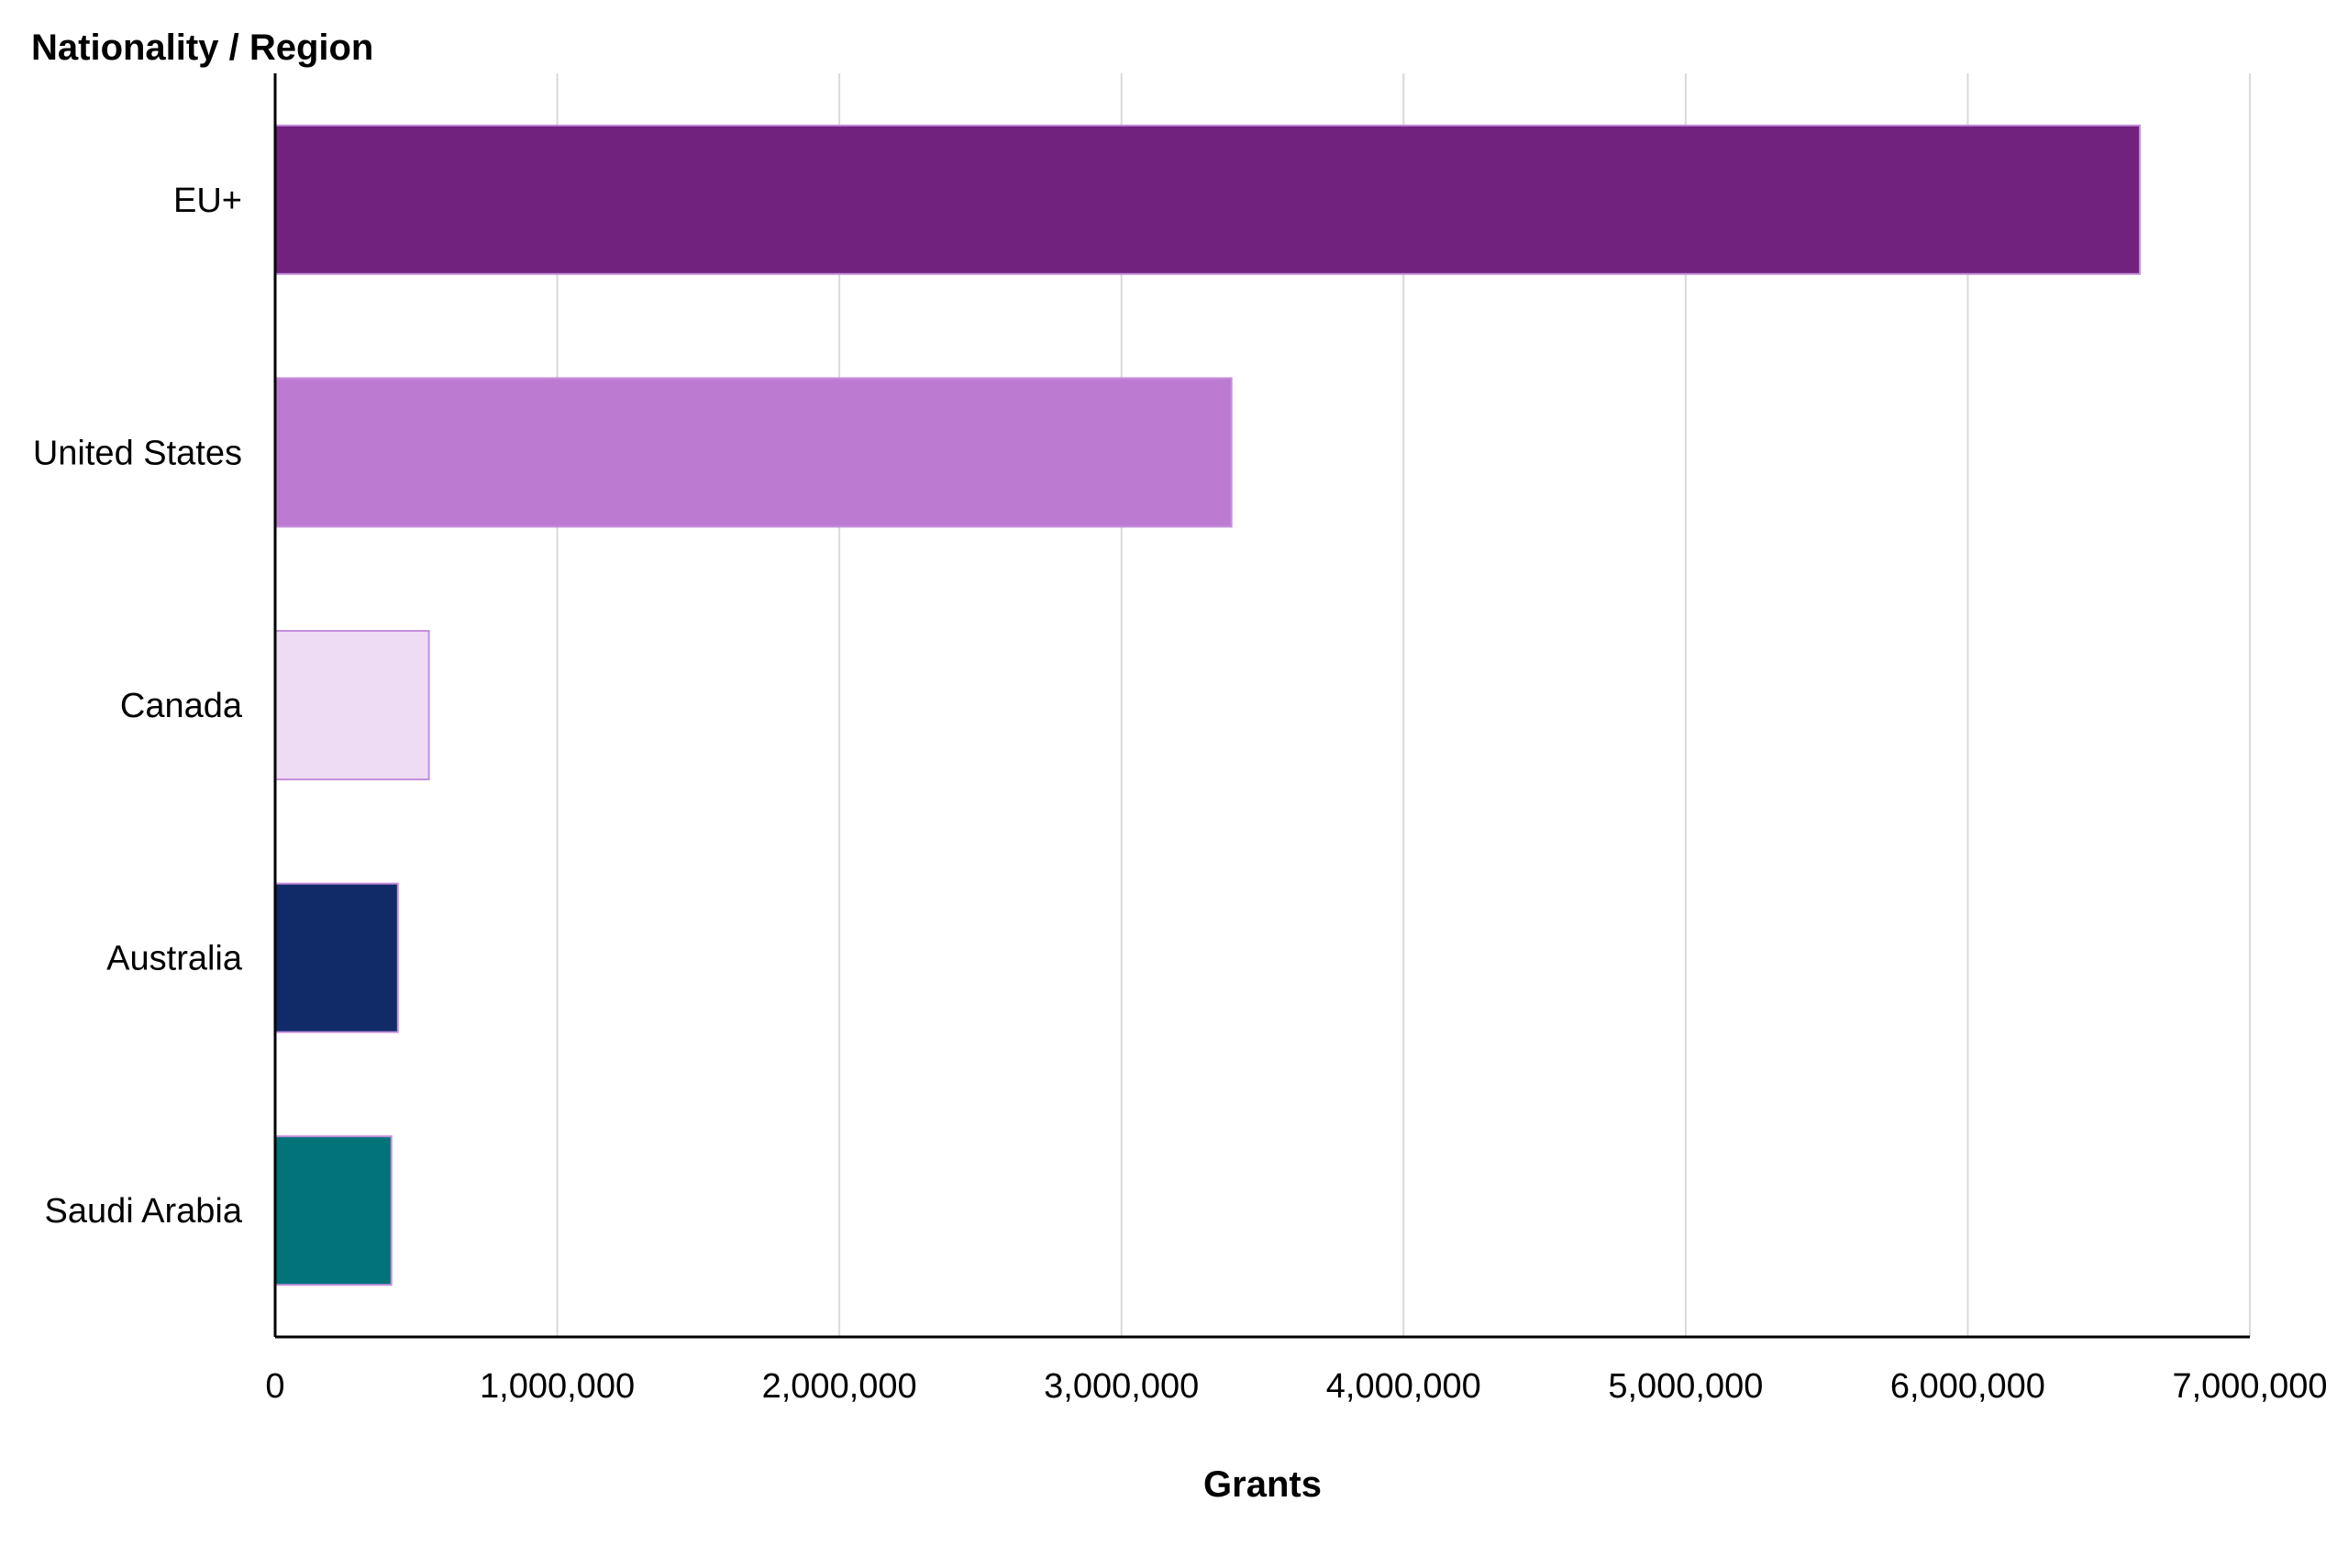  What do you see at coordinates (1686, 1387) in the screenshot?
I see `x-tick-label: 5,000,000` at bounding box center [1686, 1387].